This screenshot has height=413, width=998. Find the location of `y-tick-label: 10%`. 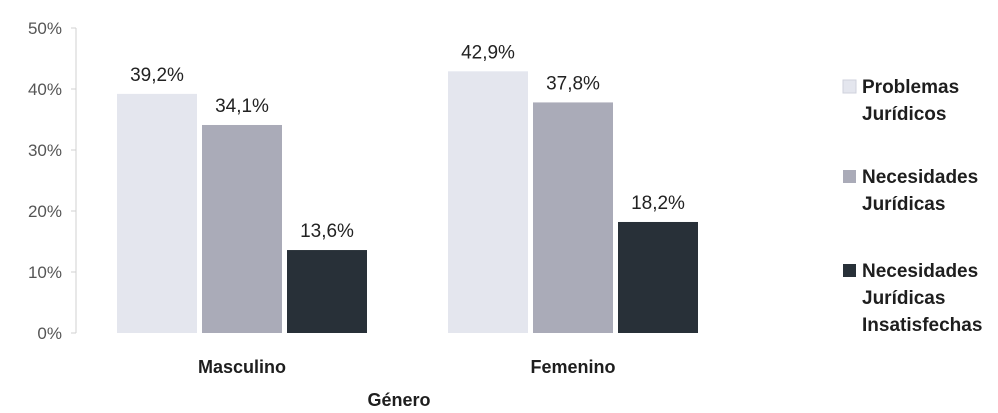

y-tick-label: 10% is located at coordinates (45, 272).